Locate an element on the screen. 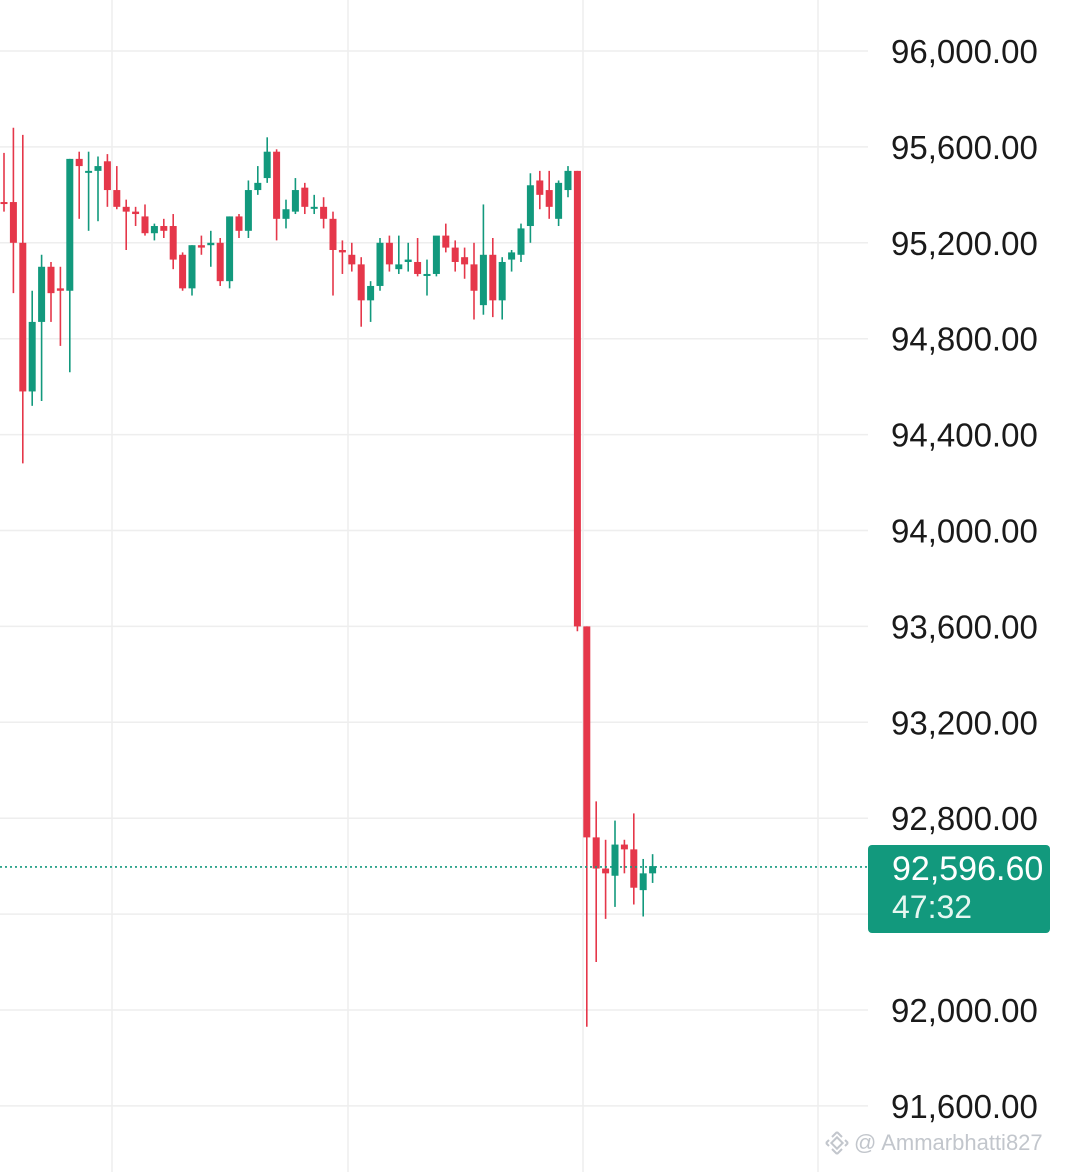 The image size is (1080, 1172). y-tick-label: 95,200.00 is located at coordinates (964, 243).